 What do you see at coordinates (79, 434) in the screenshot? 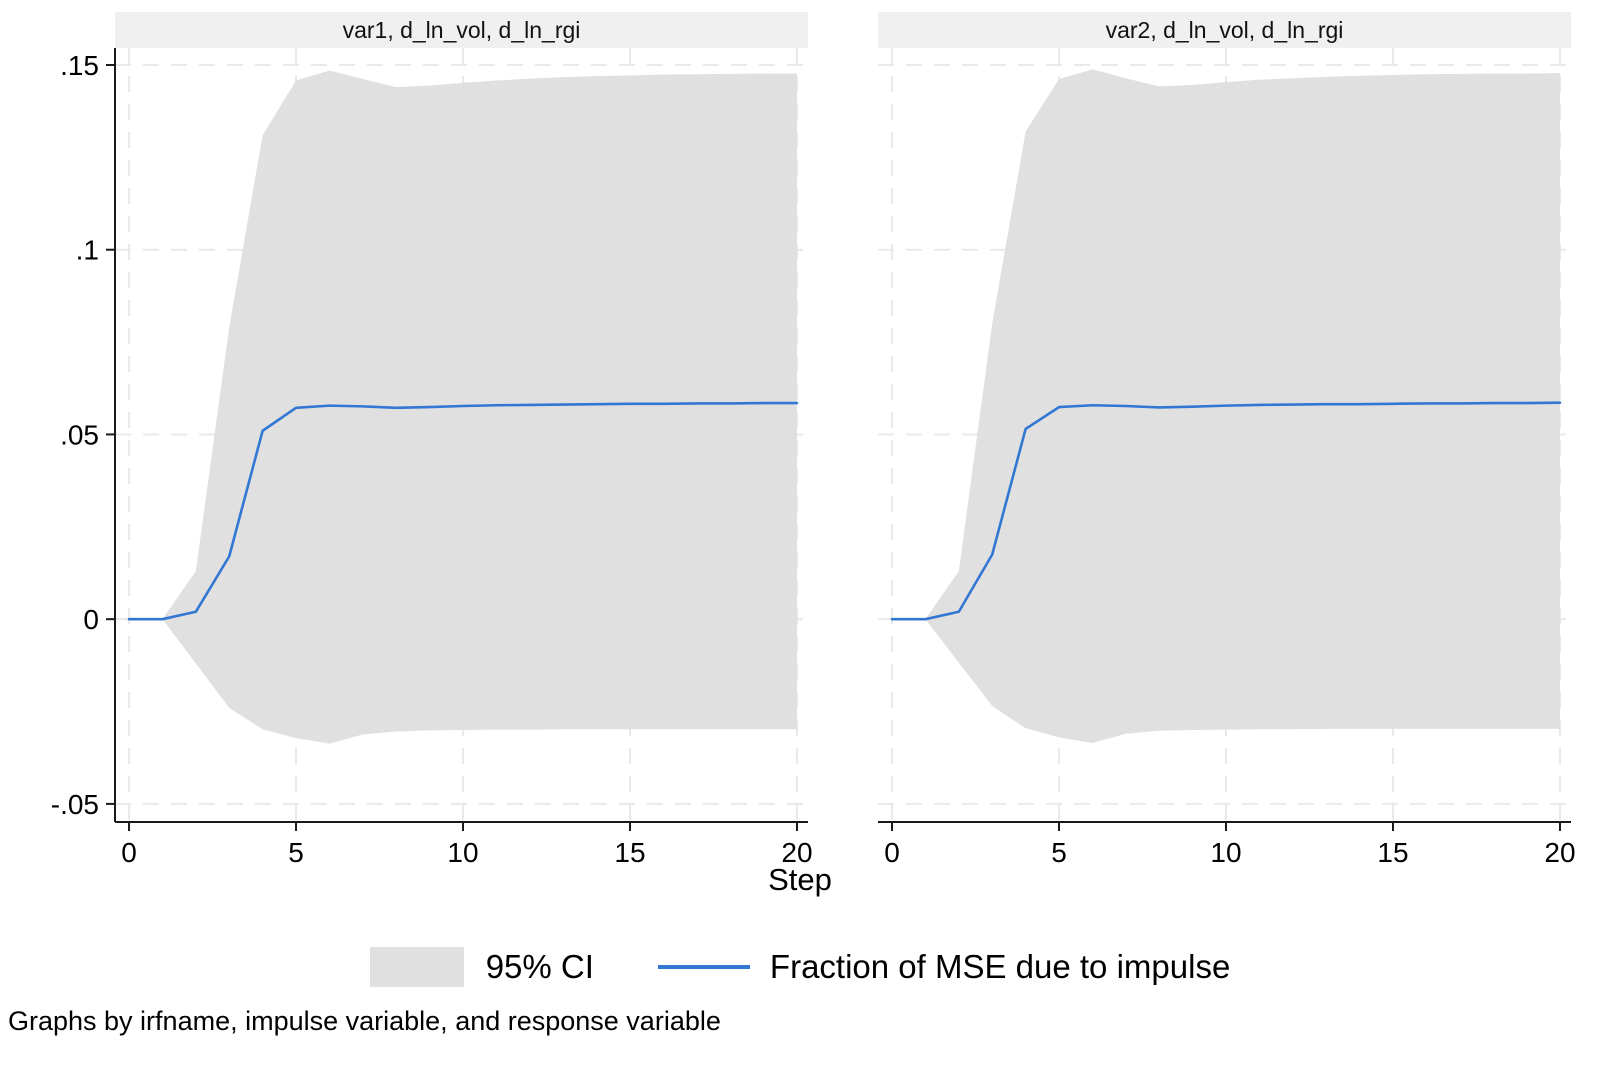
I see `svg-text: .05` at bounding box center [79, 434].